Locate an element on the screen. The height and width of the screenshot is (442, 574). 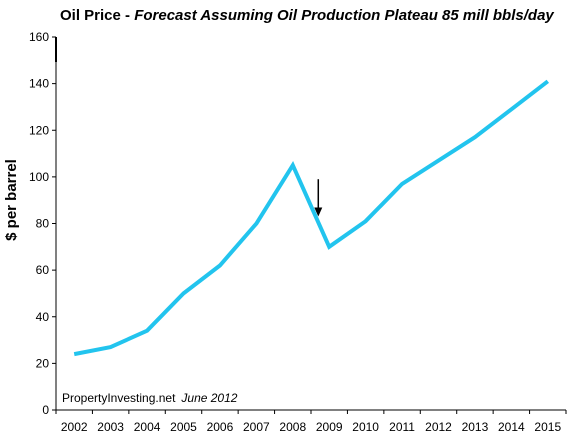
x-tick-label: 2011 is located at coordinates (402, 427).